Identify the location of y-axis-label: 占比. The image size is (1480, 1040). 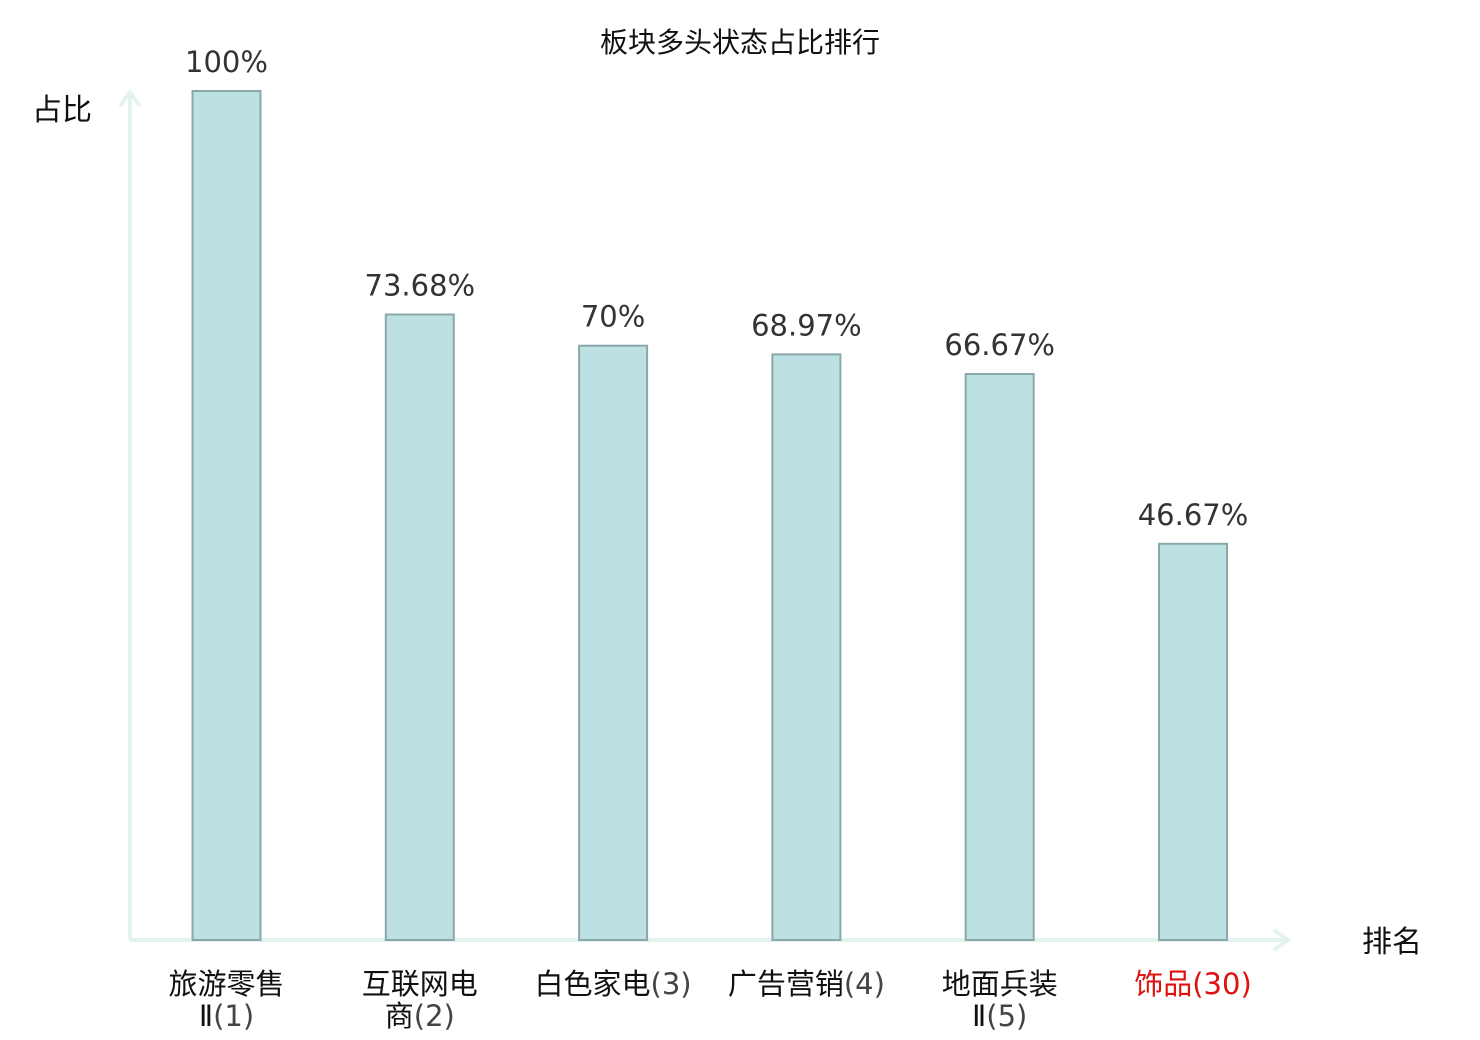
(62, 110).